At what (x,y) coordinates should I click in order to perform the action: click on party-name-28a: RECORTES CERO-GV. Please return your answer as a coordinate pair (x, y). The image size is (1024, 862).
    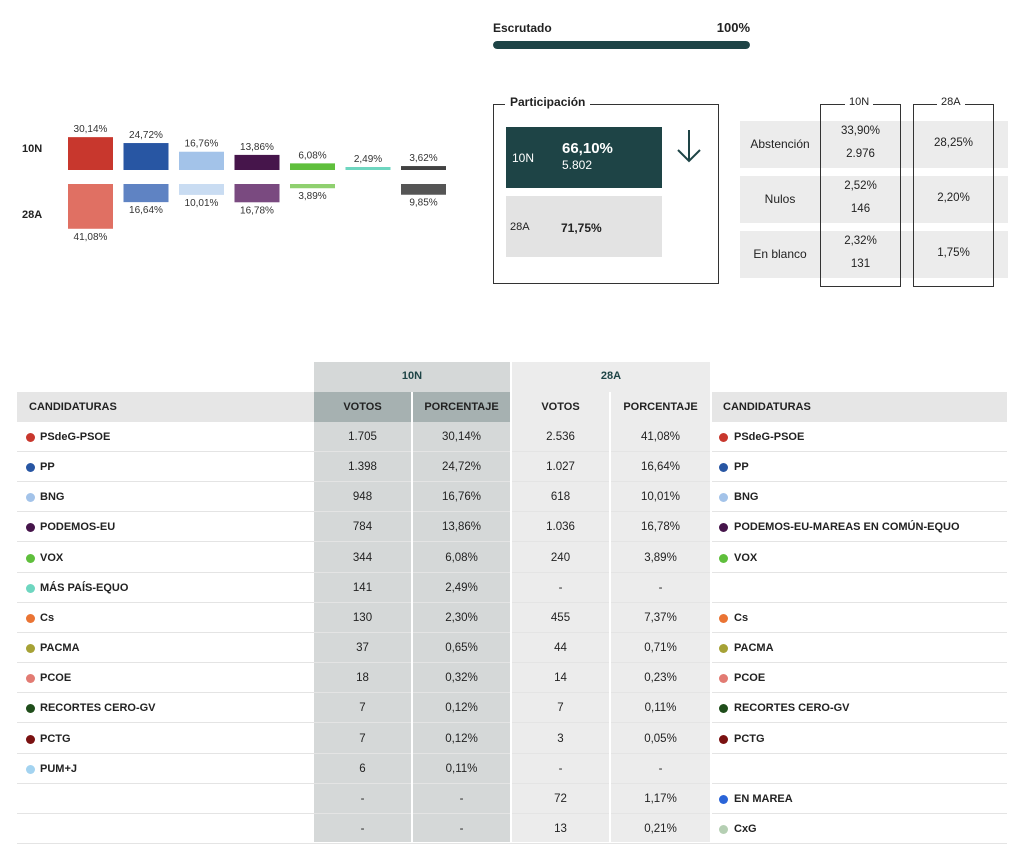
    Looking at the image, I should click on (792, 708).